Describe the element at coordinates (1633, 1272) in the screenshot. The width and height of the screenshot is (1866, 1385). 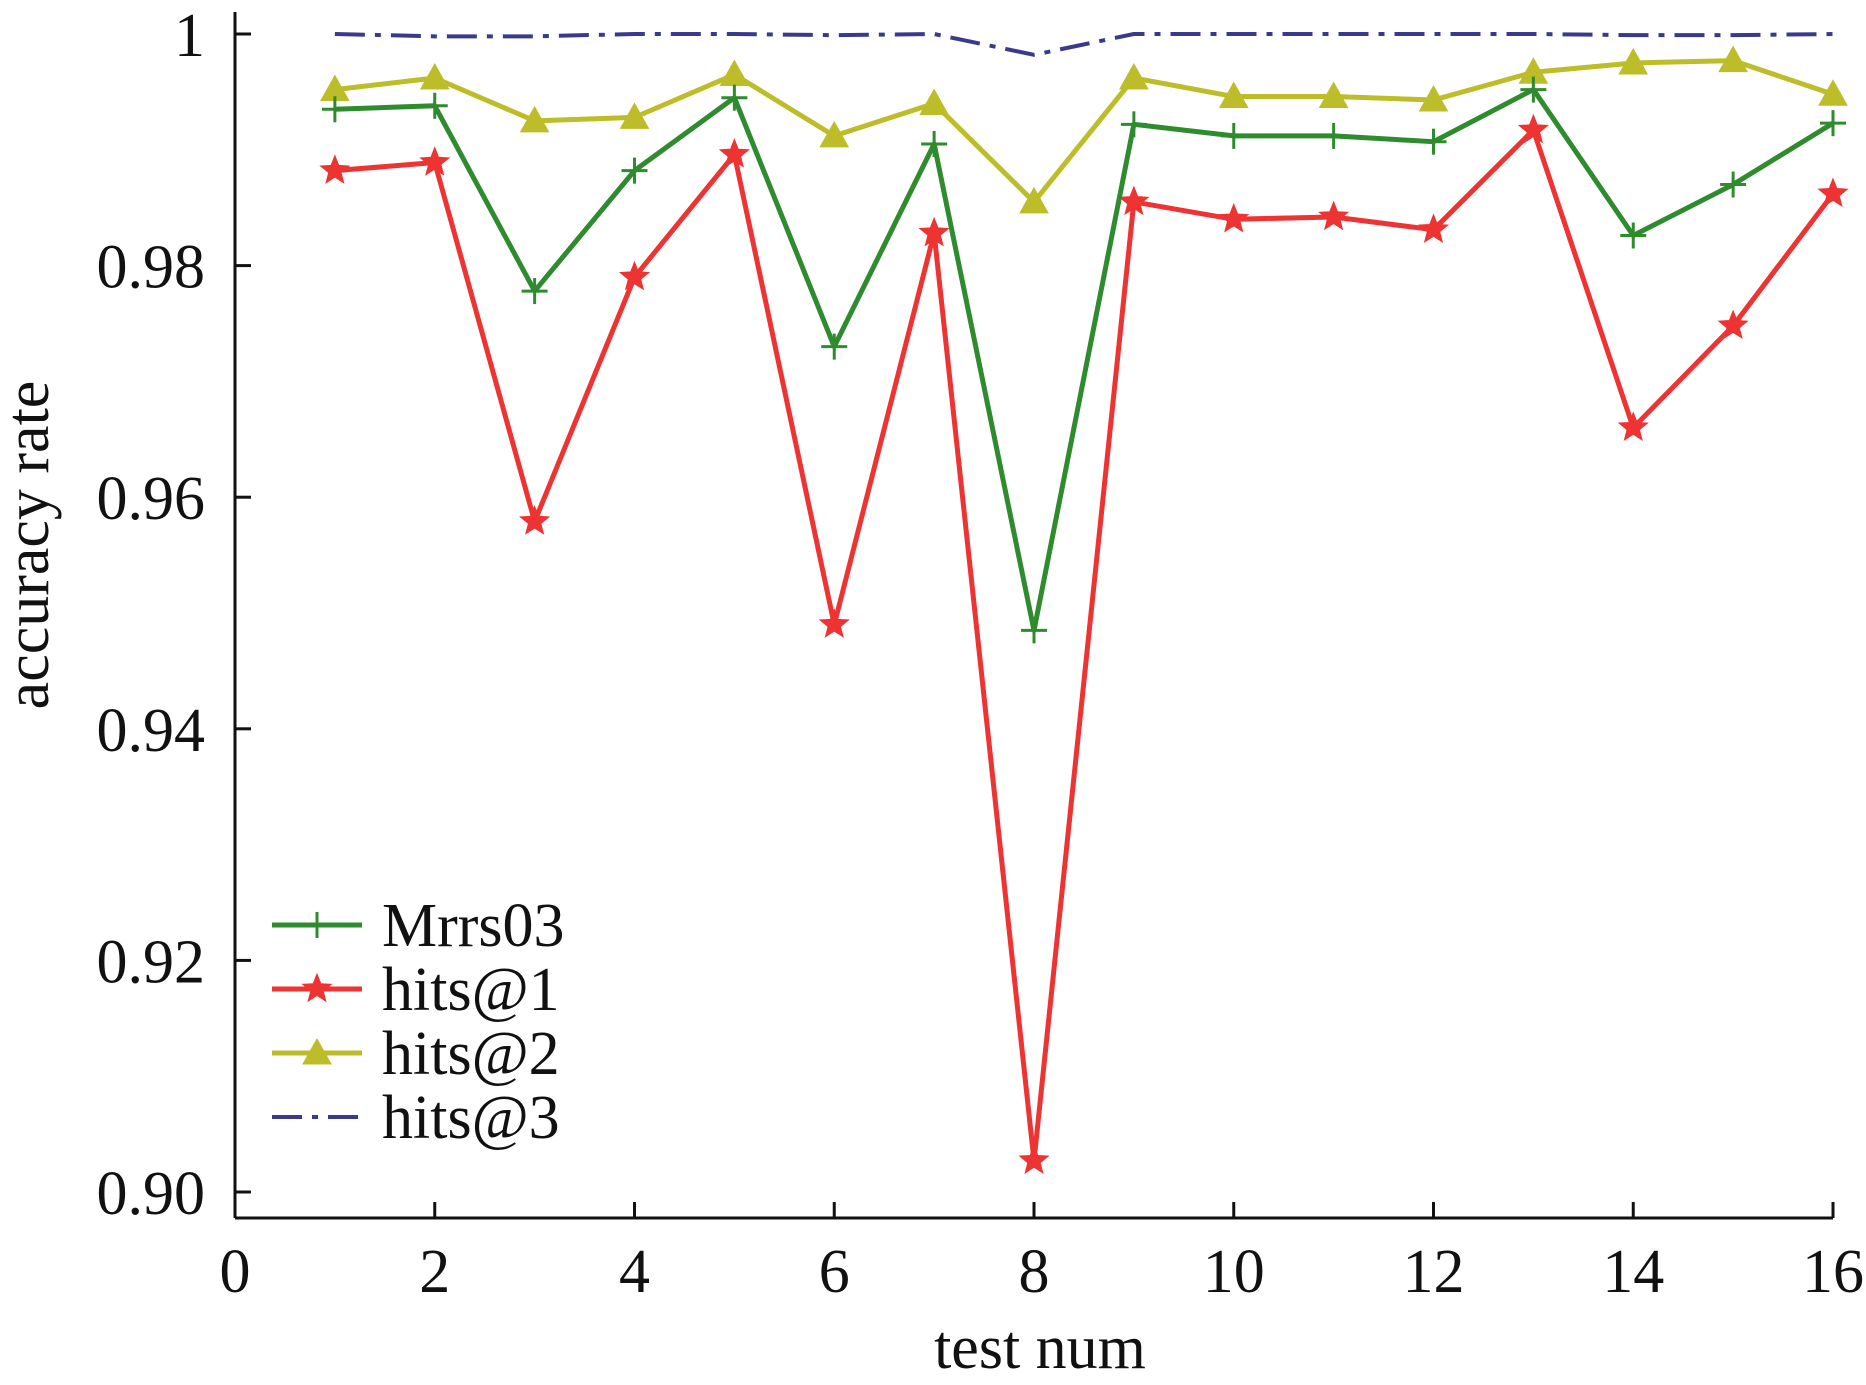
I see `x-tick-label: 14` at that location.